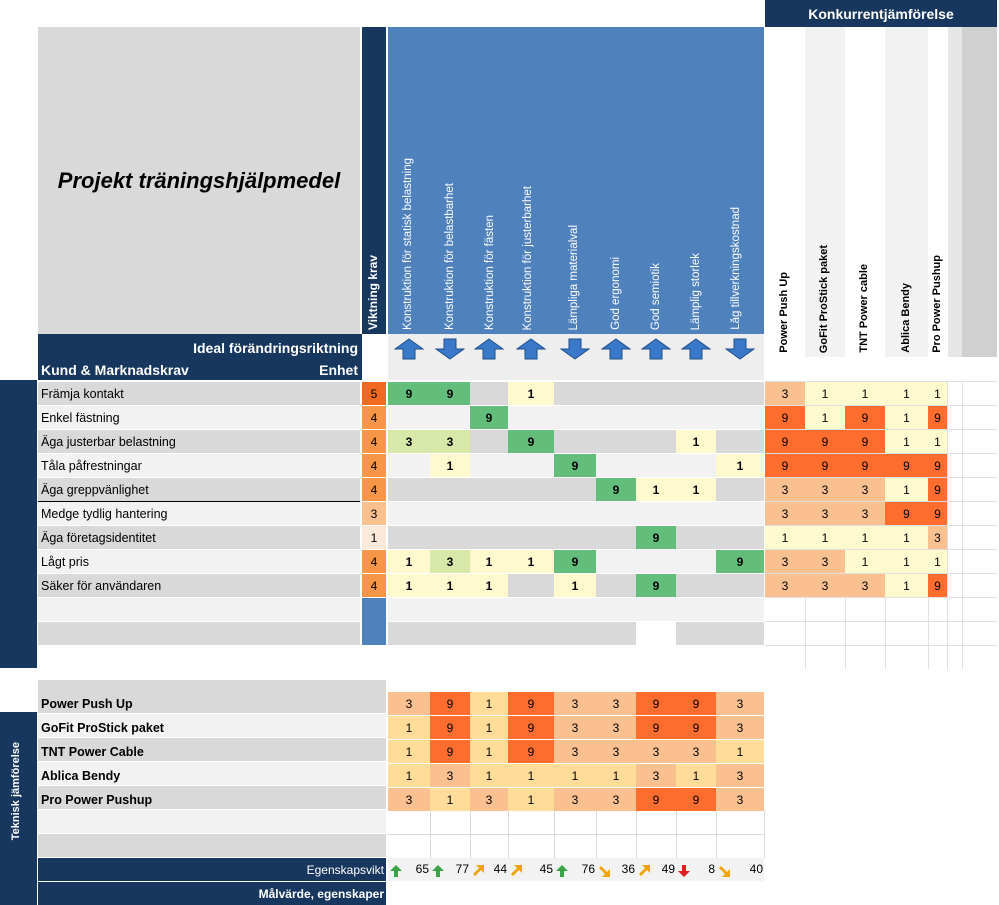 This screenshot has width=999, height=905. What do you see at coordinates (865, 192) in the screenshot?
I see `competitor-header-cell: TNT Power cable` at bounding box center [865, 192].